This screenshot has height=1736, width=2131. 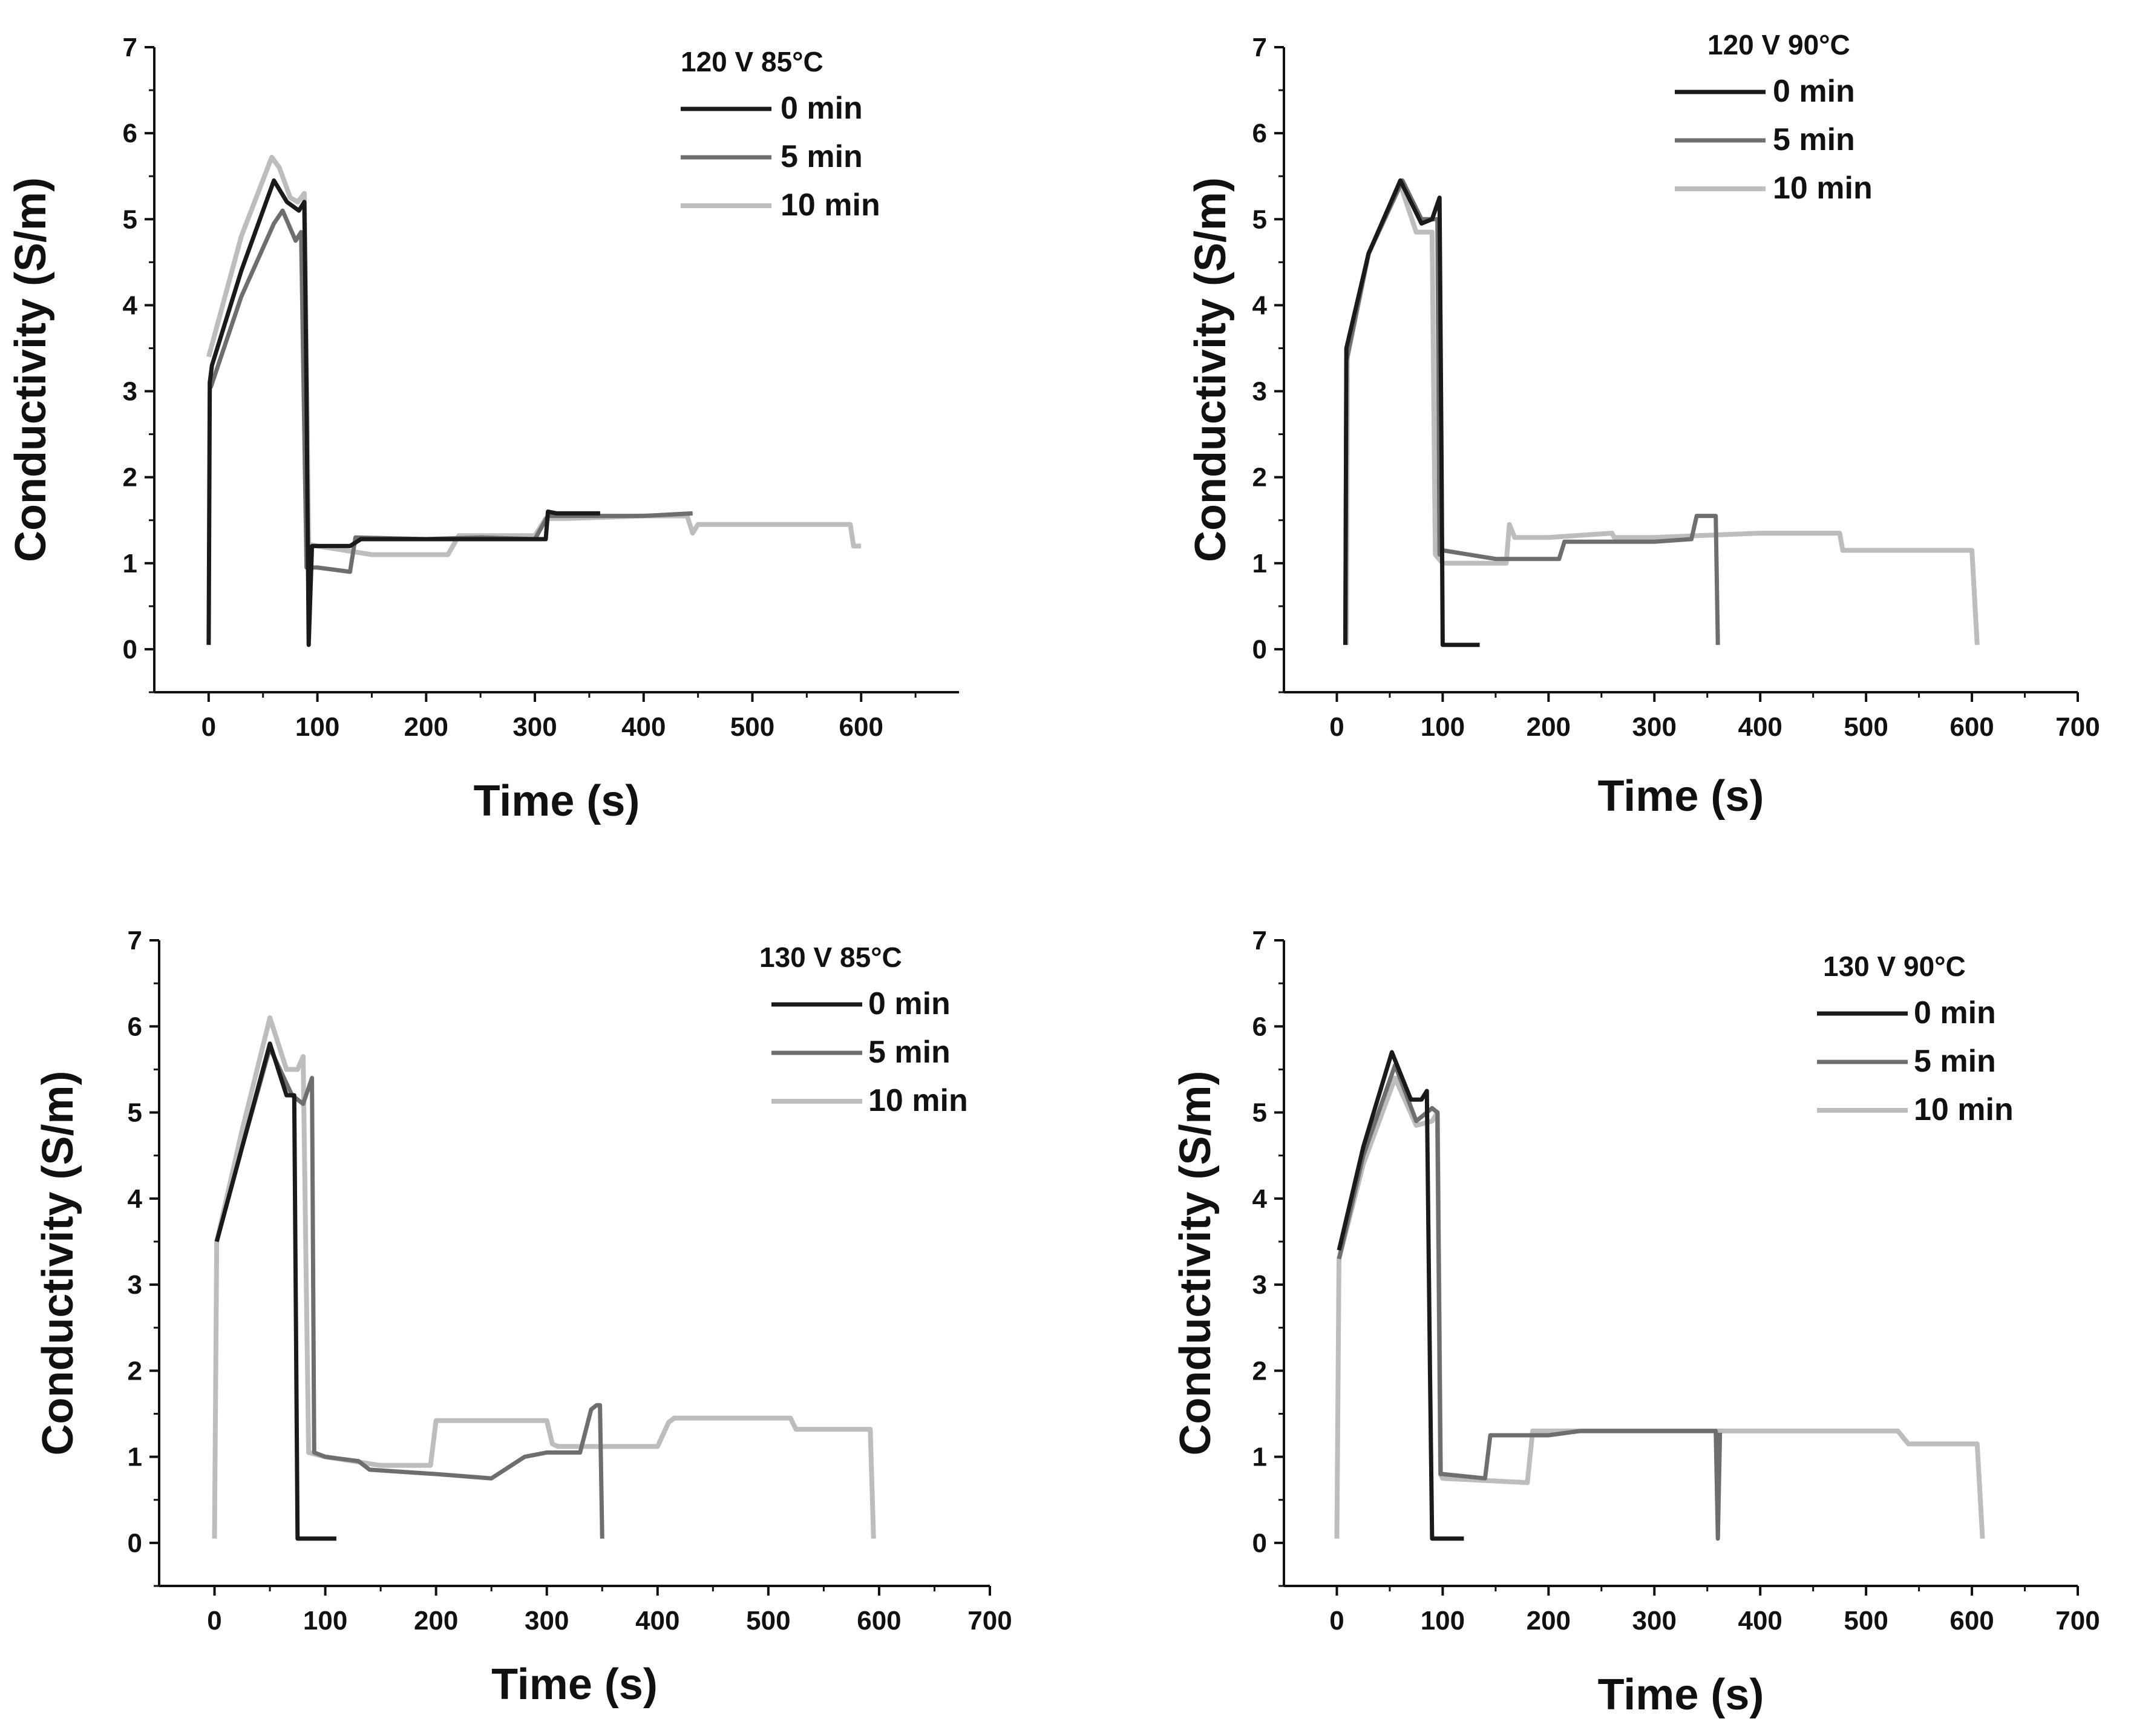 I want to click on legend-title: 120 V 90°C, so click(x=1778, y=45).